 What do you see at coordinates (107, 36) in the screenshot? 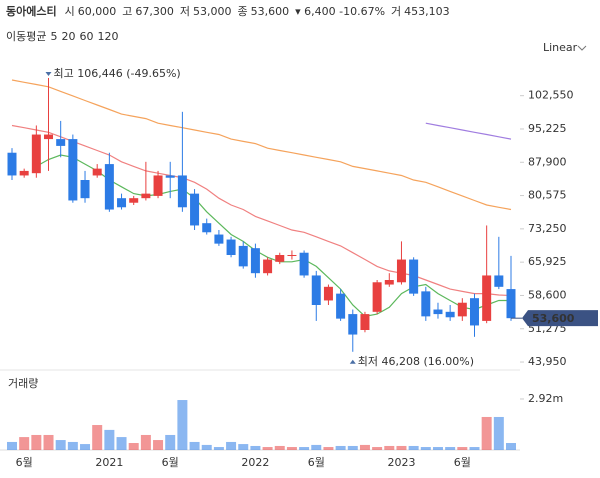
I see `legend-item: 120` at bounding box center [107, 36].